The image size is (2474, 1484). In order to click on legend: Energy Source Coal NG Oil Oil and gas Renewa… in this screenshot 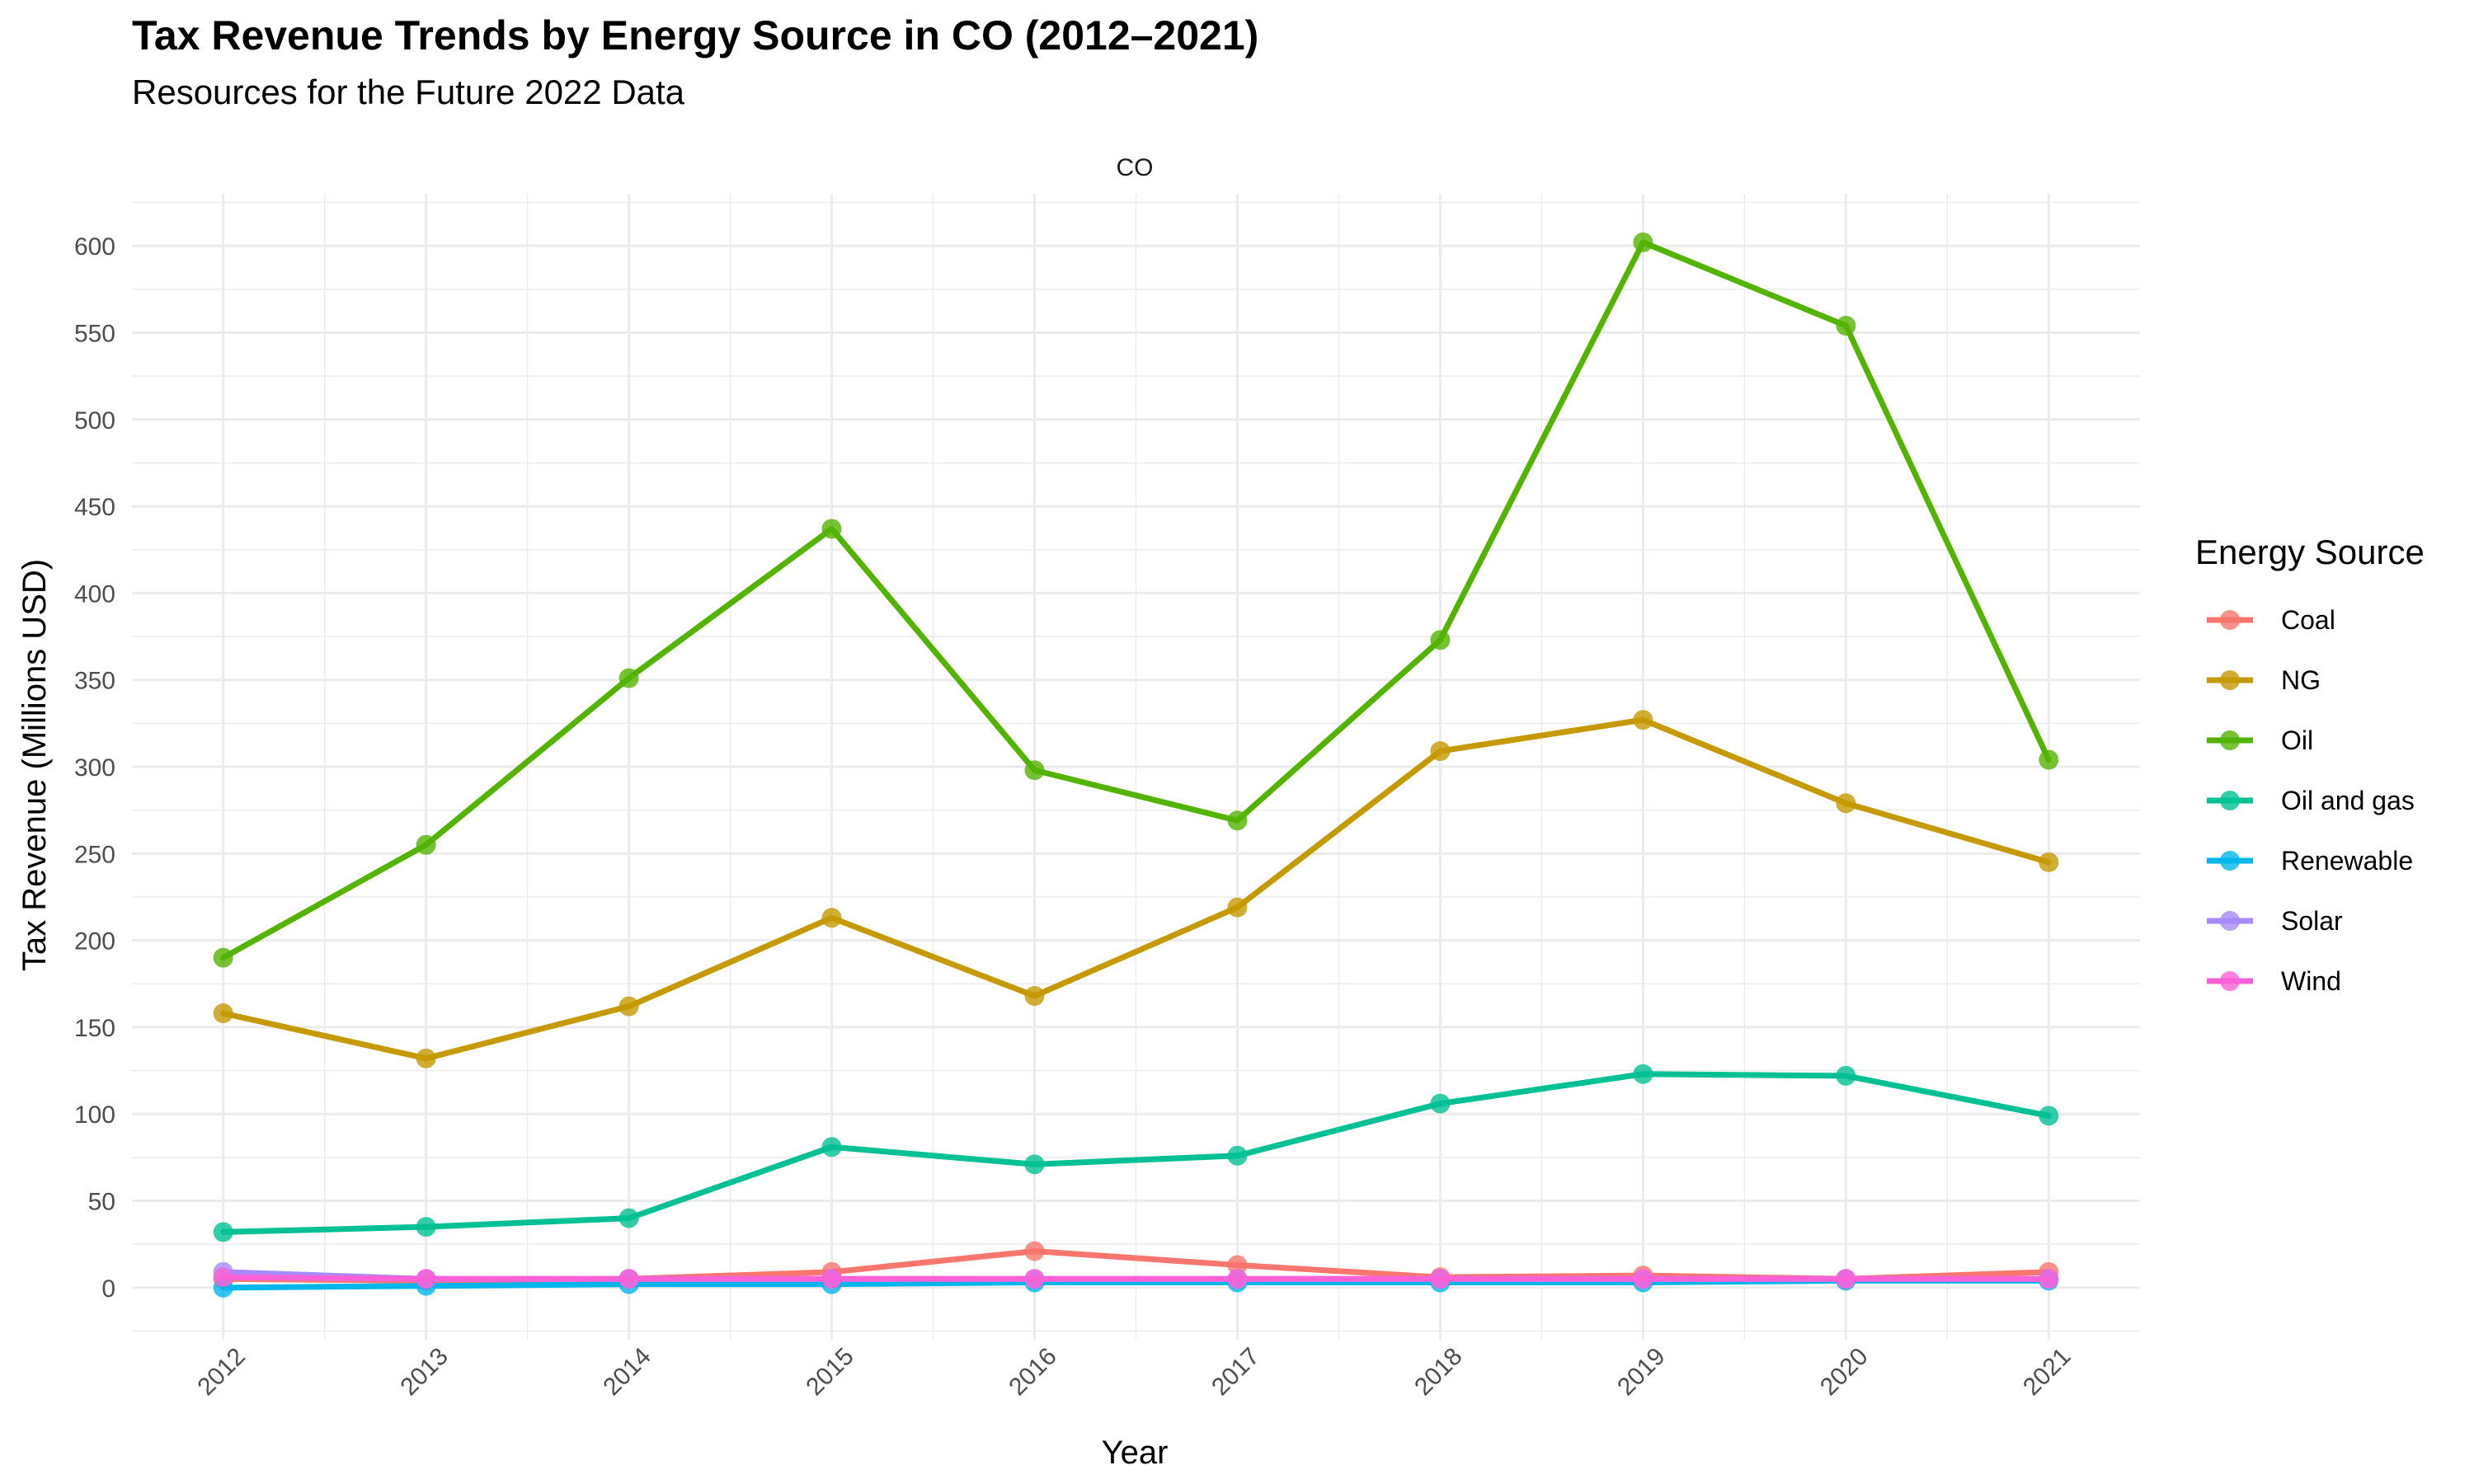, I will do `click(2310, 764)`.